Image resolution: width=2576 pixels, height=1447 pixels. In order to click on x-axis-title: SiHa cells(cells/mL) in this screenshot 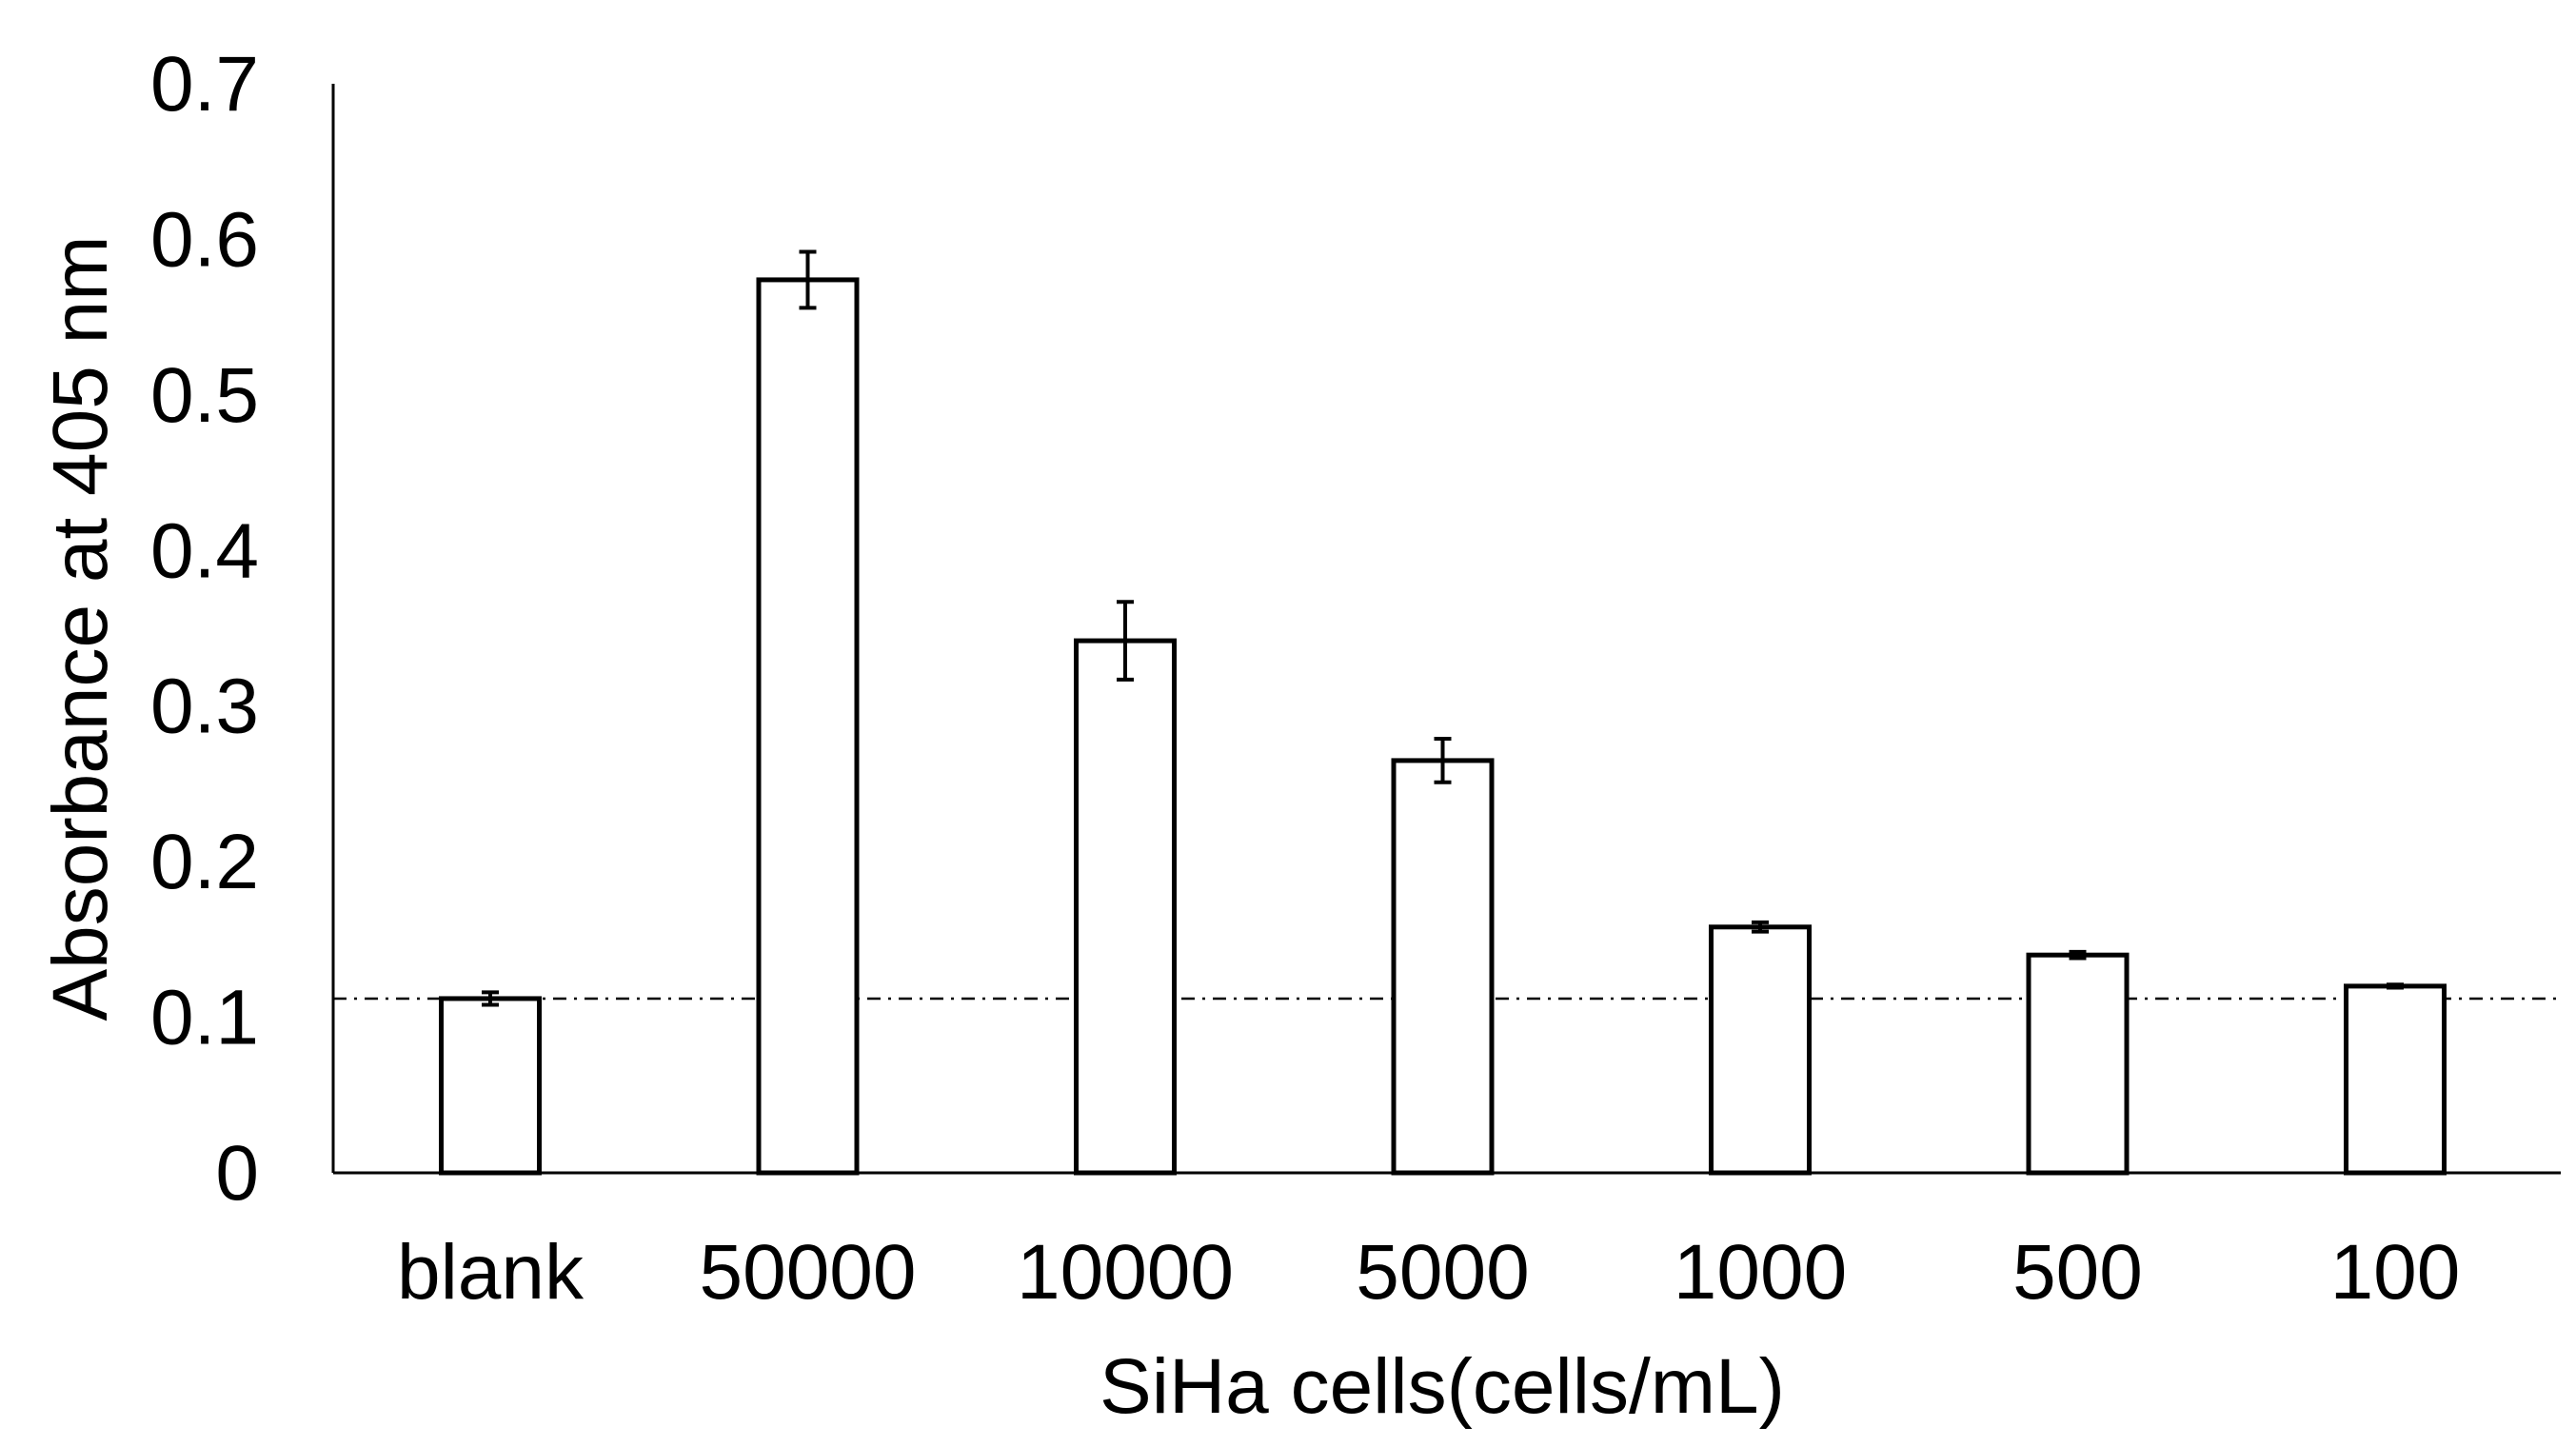, I will do `click(1443, 1386)`.